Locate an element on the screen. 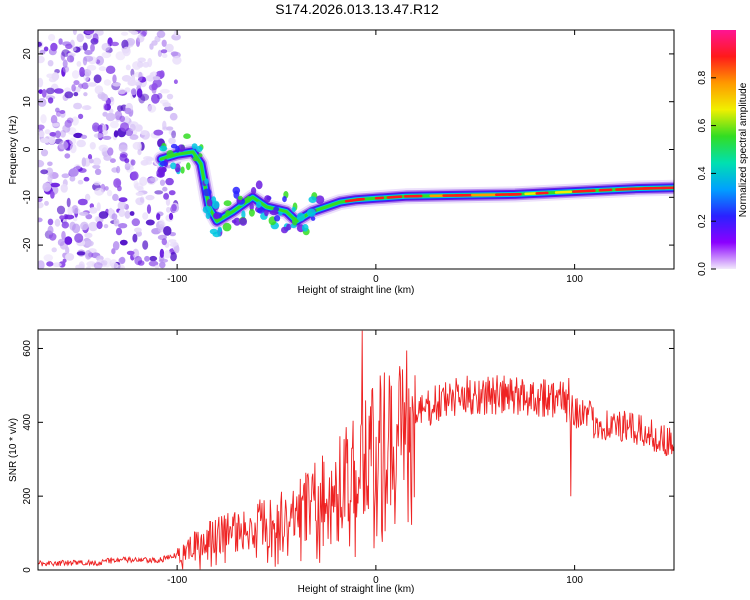 The width and height of the screenshot is (750, 600). snr-x-label: Height of straight line (km) is located at coordinates (356, 589).